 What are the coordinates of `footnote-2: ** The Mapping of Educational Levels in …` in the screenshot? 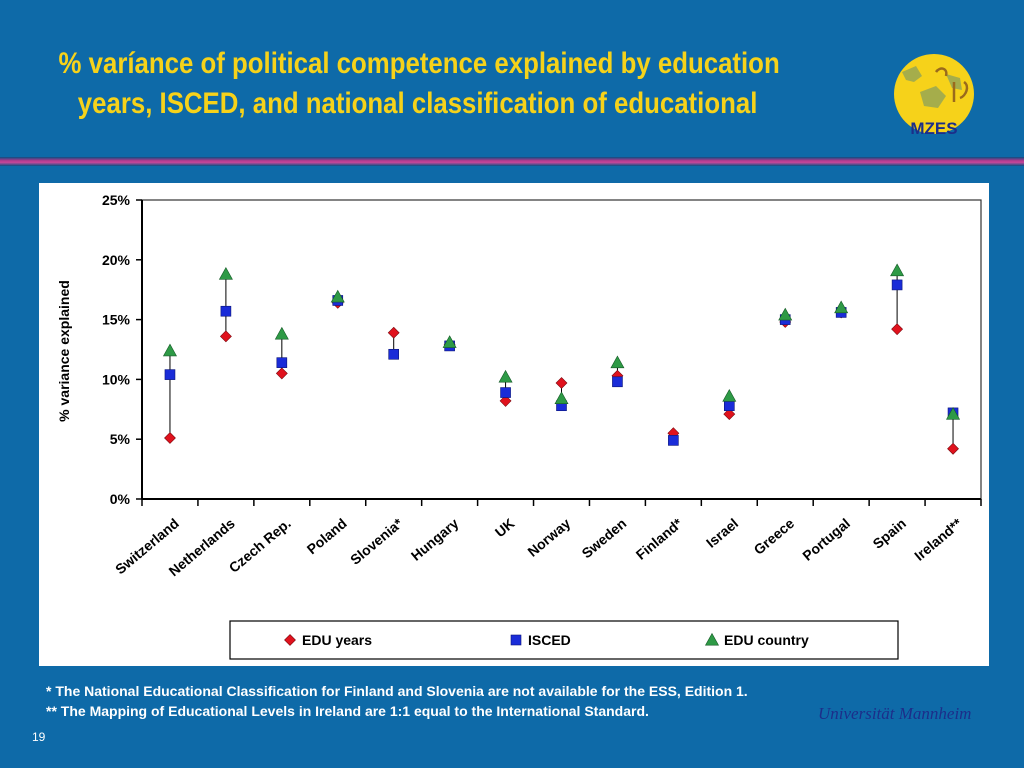 It's located at (347, 711).